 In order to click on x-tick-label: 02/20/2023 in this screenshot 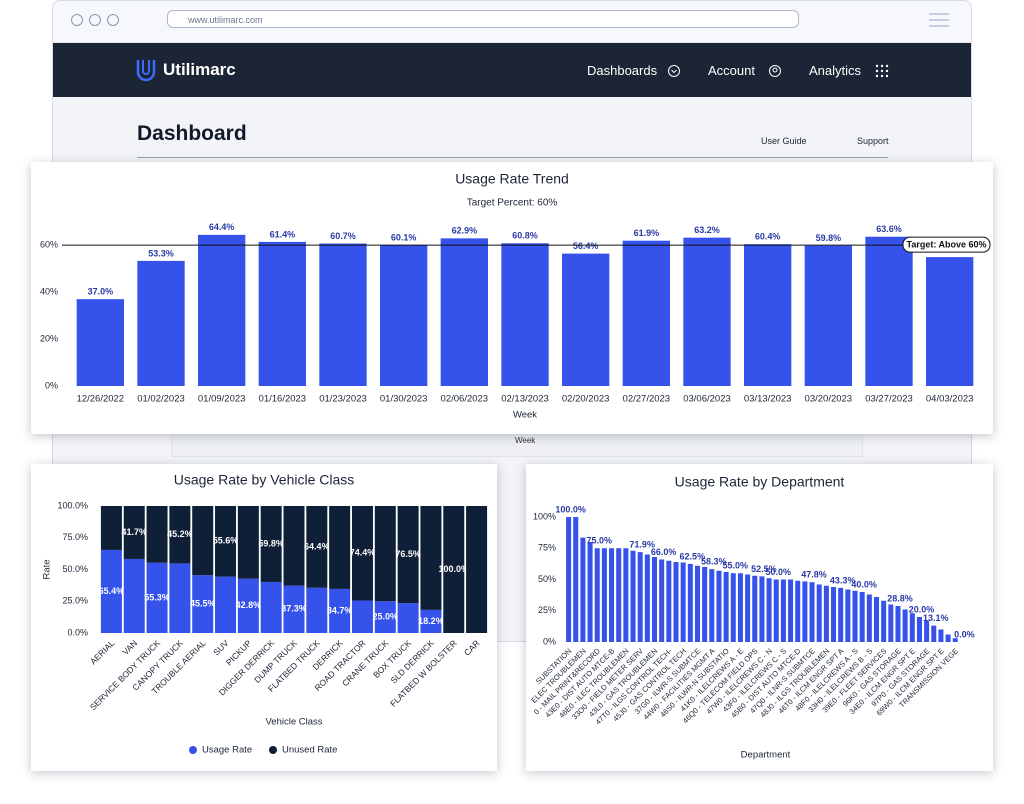, I will do `click(586, 399)`.